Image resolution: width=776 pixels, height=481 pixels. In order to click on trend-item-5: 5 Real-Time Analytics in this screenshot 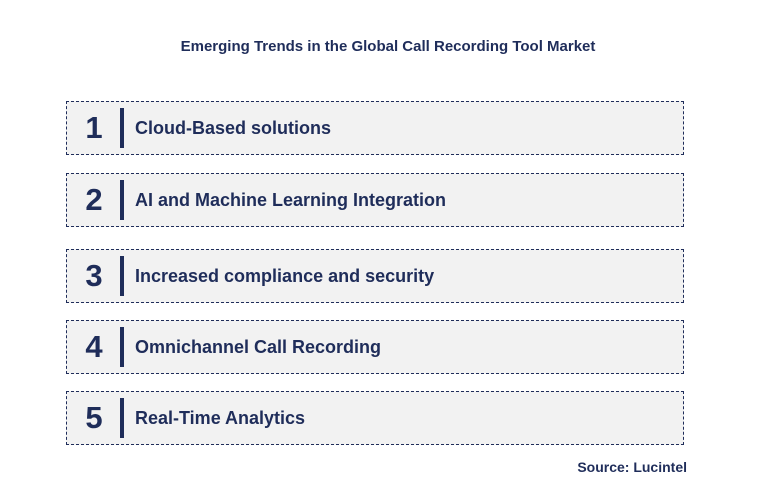, I will do `click(375, 418)`.